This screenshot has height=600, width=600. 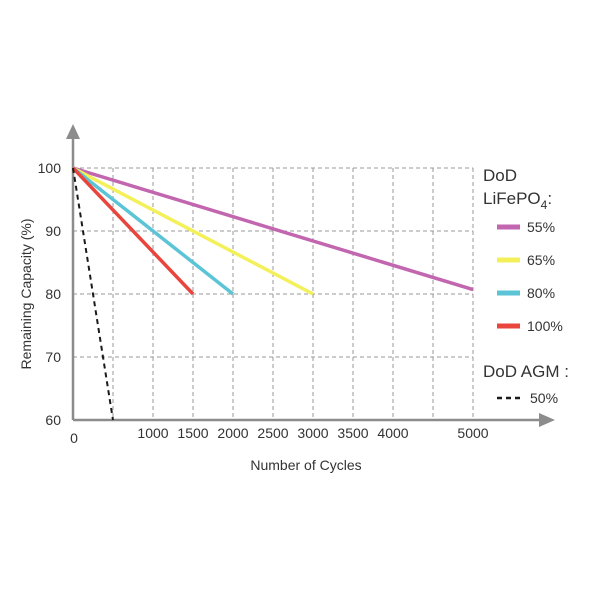 I want to click on x-axis-arrow, so click(x=547, y=420).